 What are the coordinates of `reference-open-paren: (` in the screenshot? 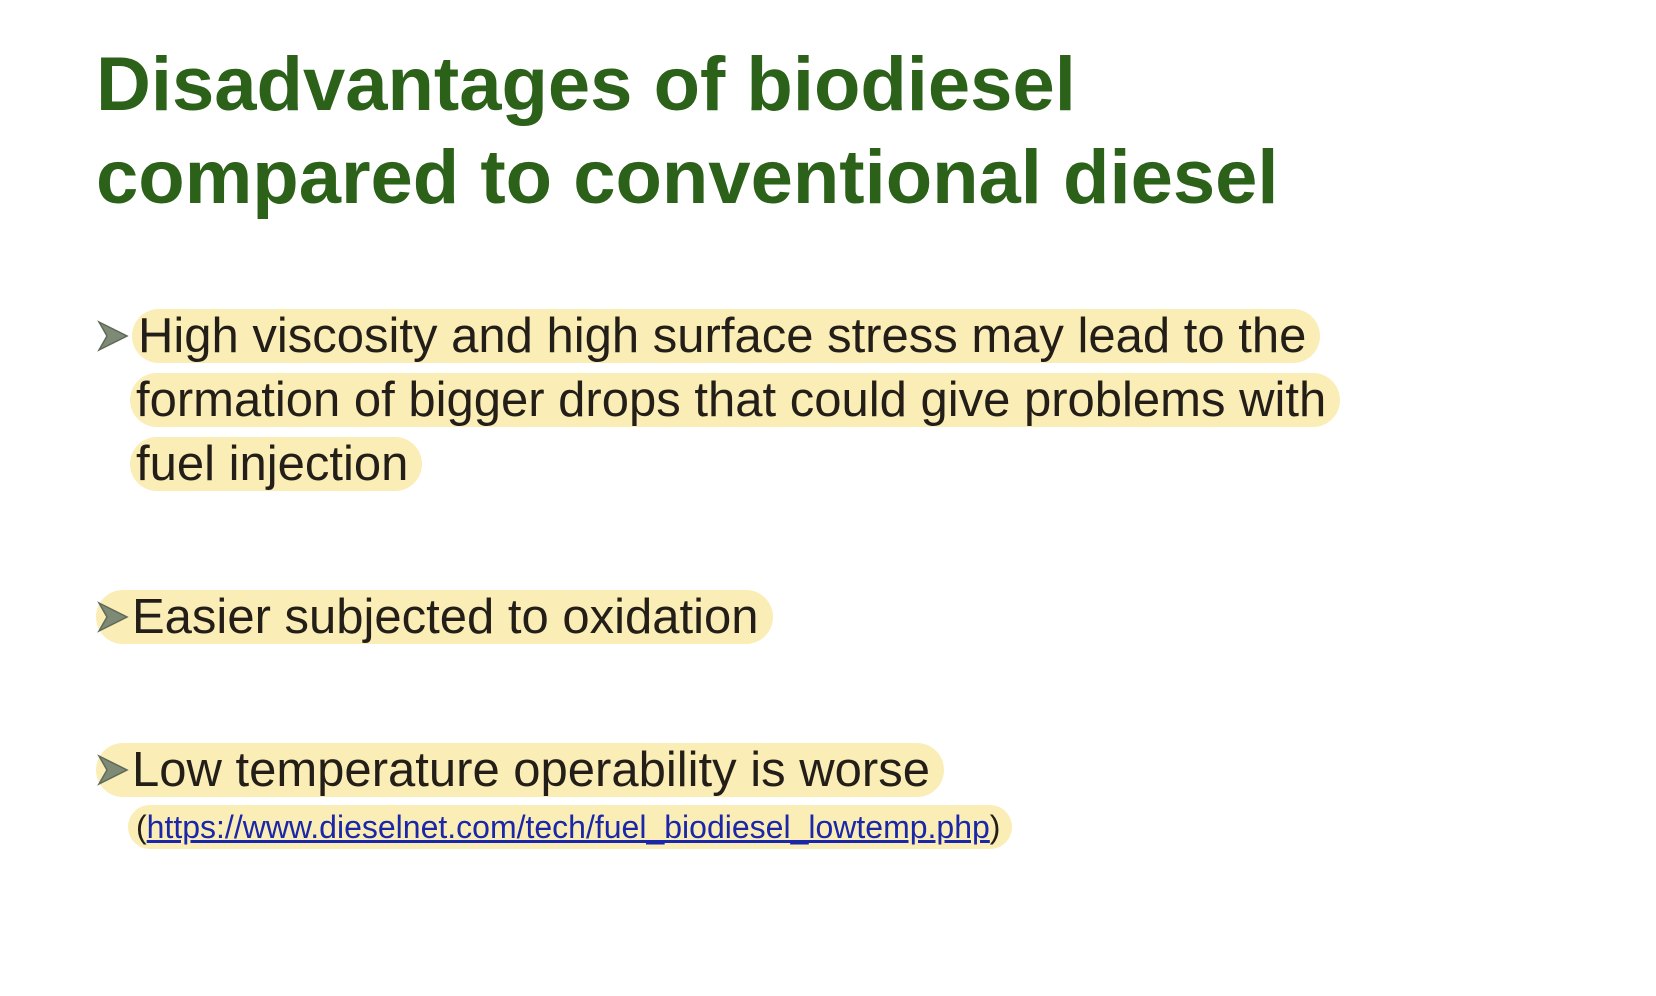 It's located at (141, 827).